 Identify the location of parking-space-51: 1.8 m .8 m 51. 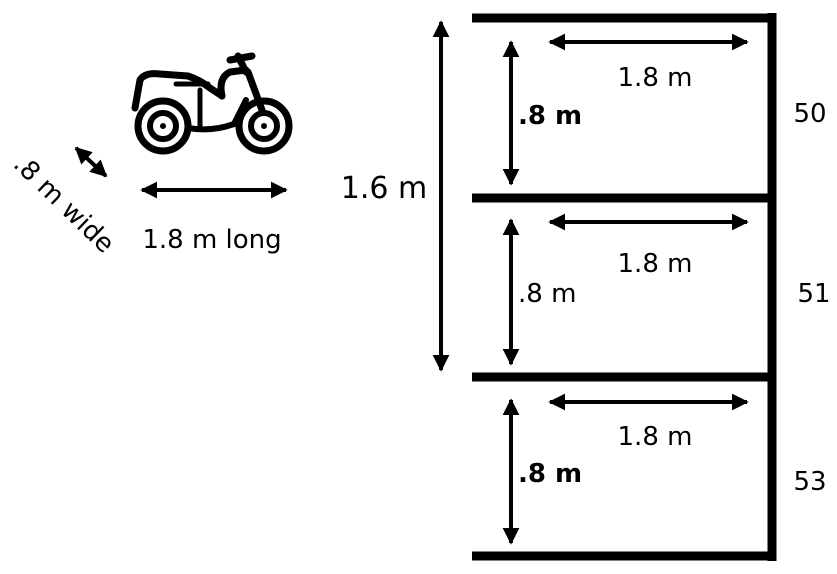
(666, 289).